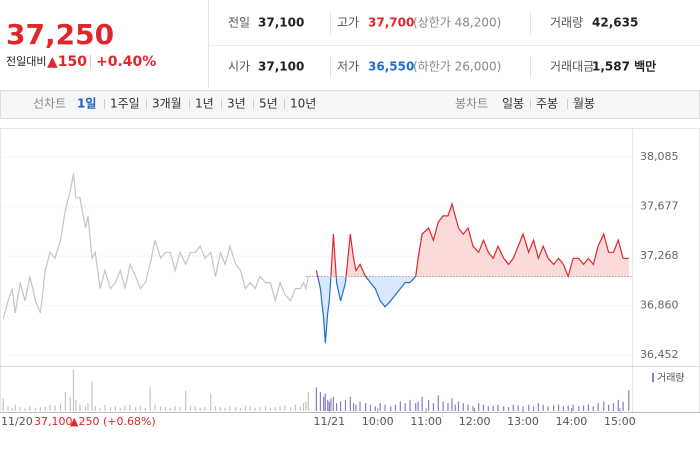 The width and height of the screenshot is (700, 450). I want to click on x-tick-label: 14:00, so click(572, 421).